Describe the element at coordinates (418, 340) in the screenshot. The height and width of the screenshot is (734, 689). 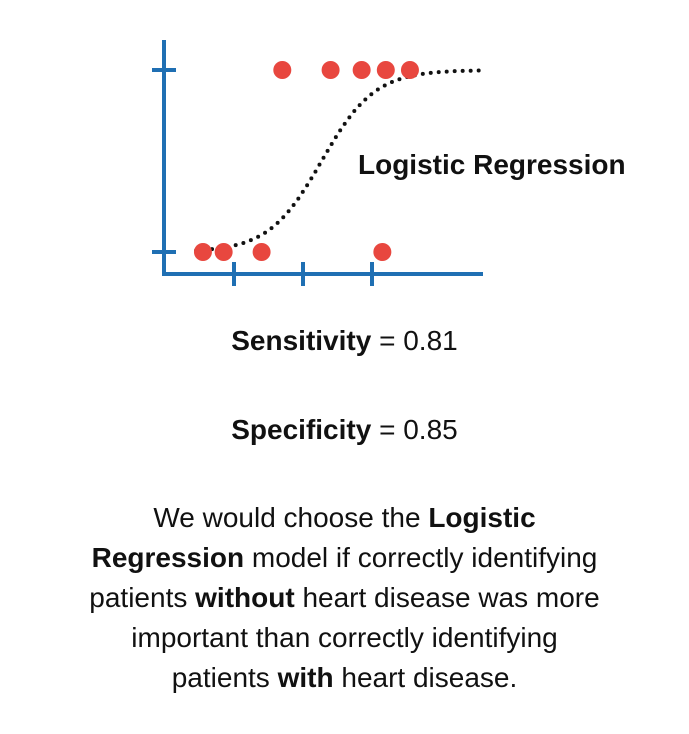
I see `sensitivity-value: = 0.81` at that location.